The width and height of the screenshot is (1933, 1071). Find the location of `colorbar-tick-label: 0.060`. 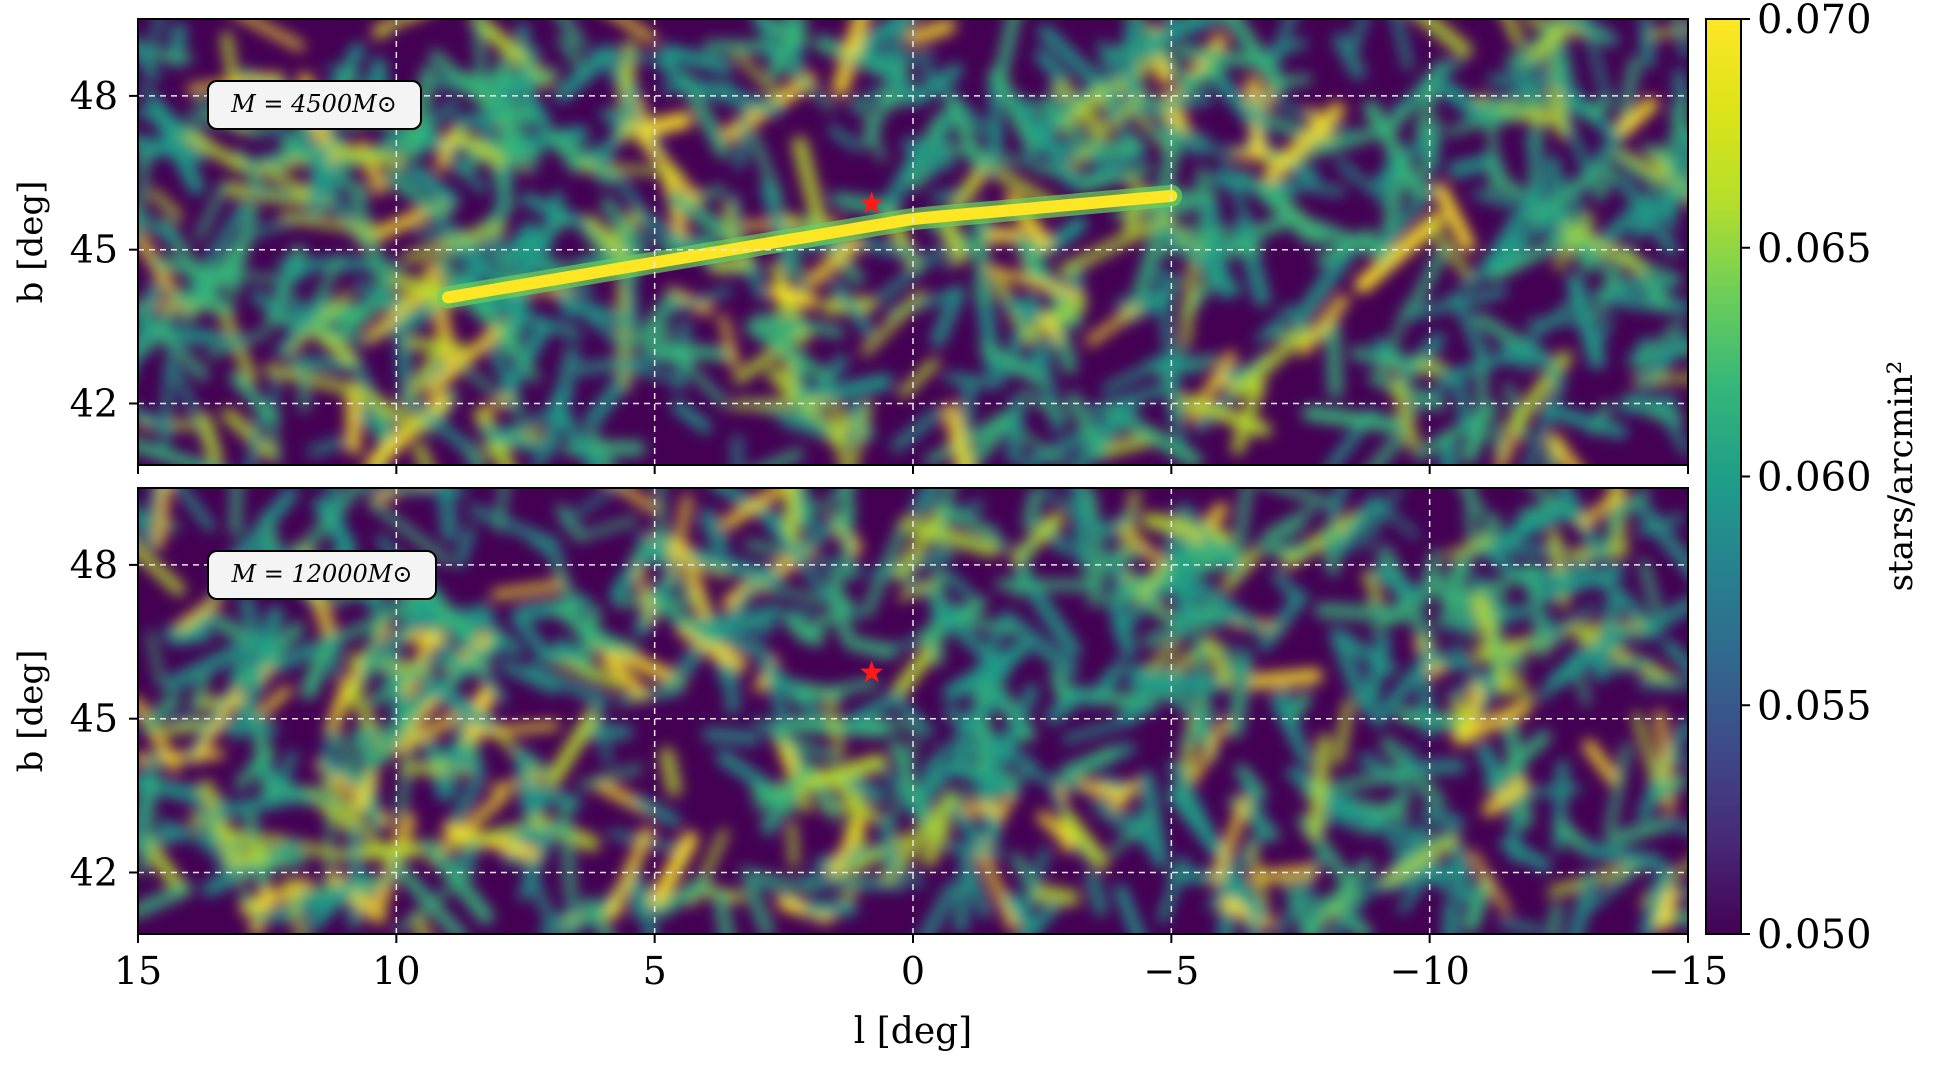

colorbar-tick-label: 0.060 is located at coordinates (1814, 478).